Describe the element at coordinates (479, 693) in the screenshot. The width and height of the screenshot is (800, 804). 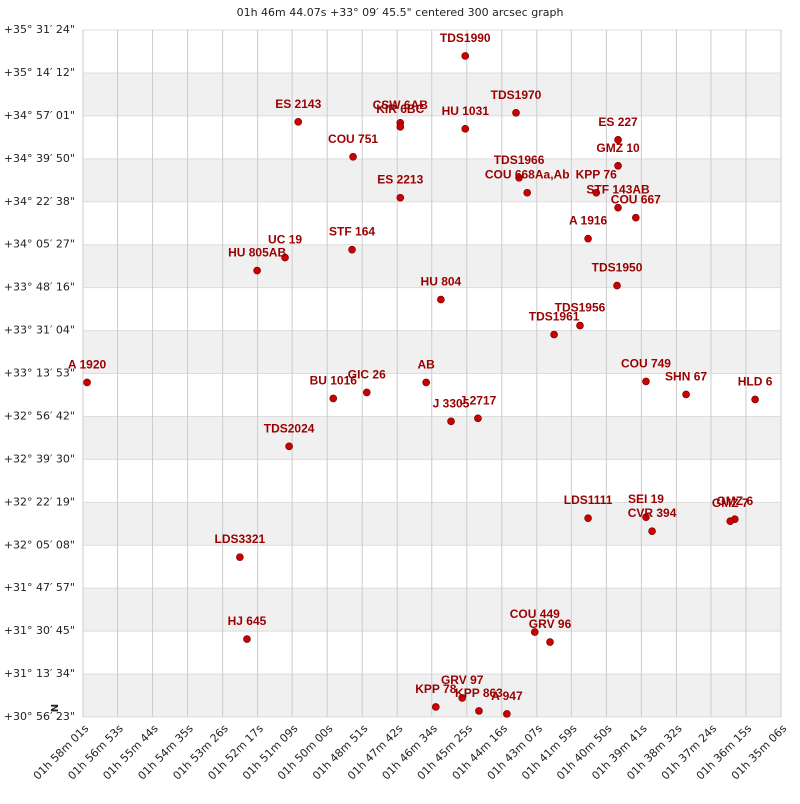
I see `star-label: KPP 863` at that location.